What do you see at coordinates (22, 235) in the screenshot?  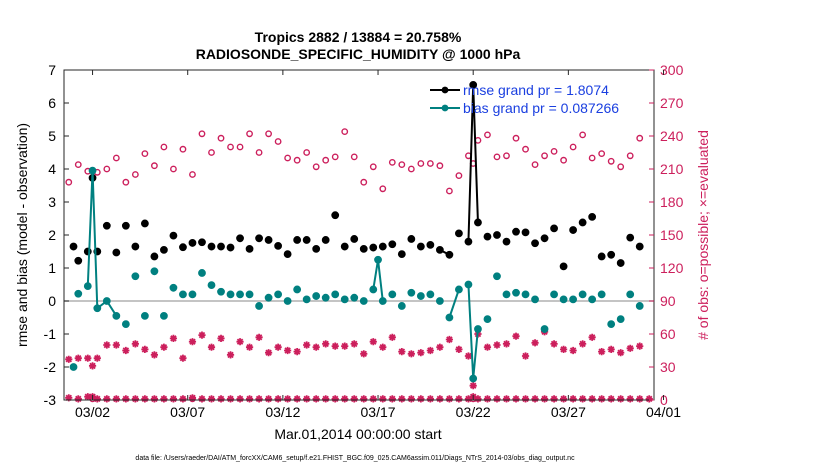 I see `y-axis-label: rmse and bias (model - observation)` at bounding box center [22, 235].